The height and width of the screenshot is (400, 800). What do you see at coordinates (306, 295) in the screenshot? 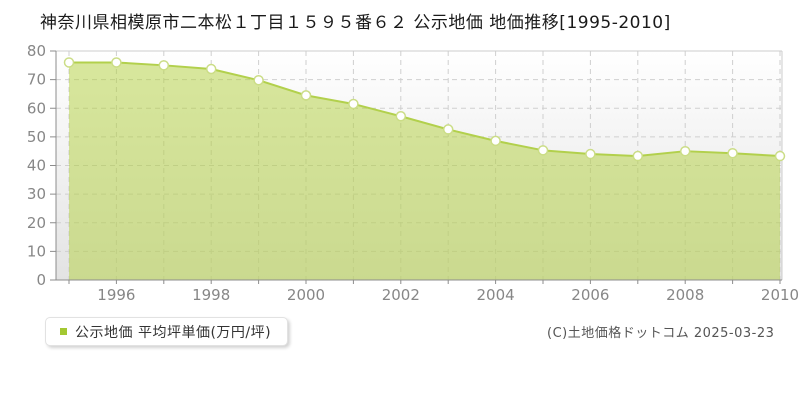
I see `x-tick-label: 2000` at bounding box center [306, 295].